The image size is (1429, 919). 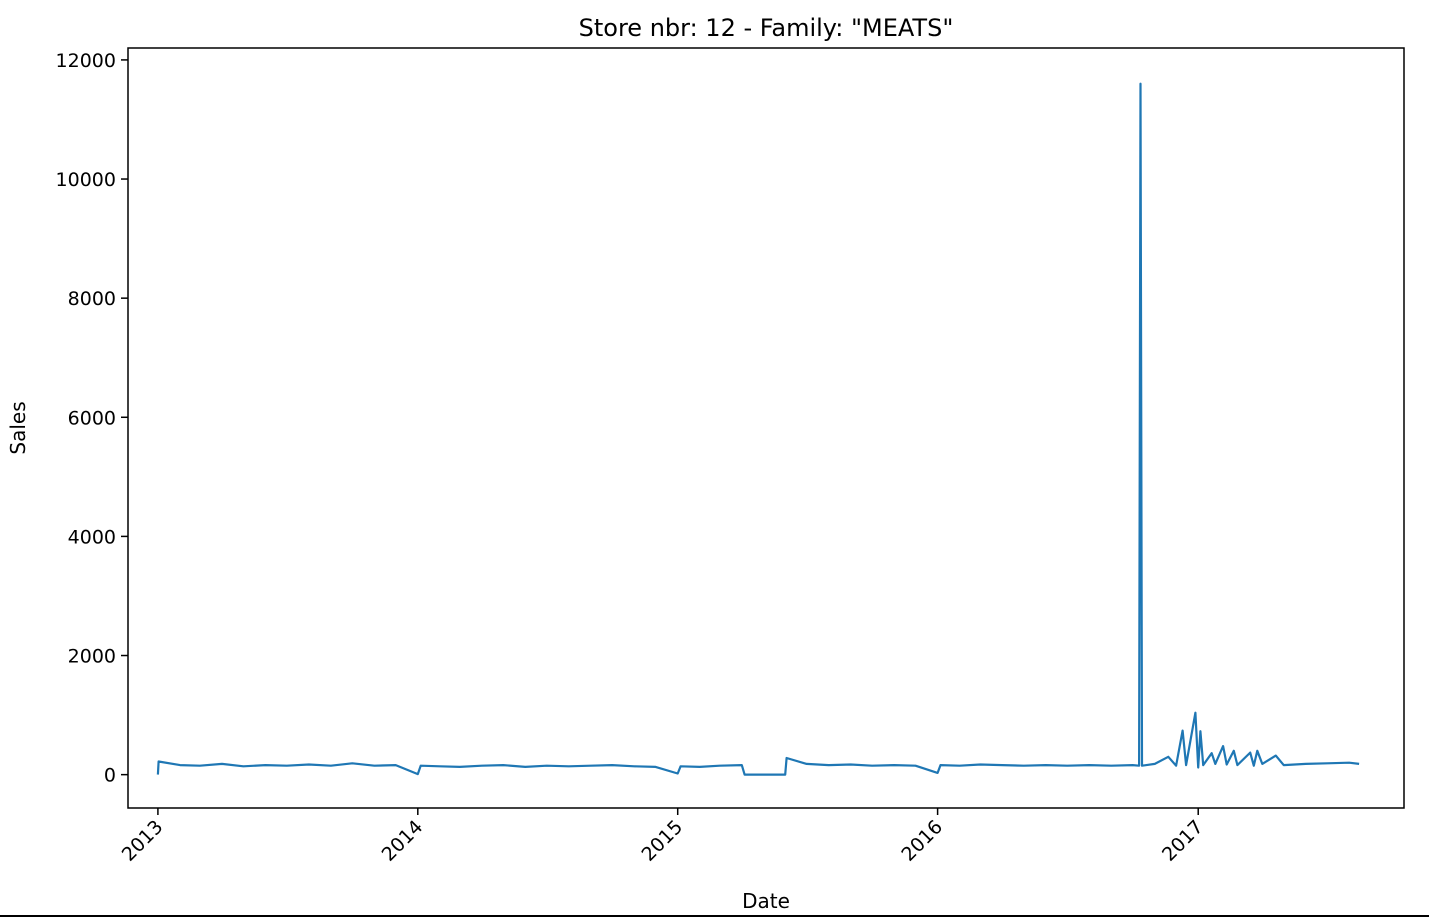 What do you see at coordinates (766, 28) in the screenshot?
I see `chart-title: Store nbr: 12 - Family: "MEATS"` at bounding box center [766, 28].